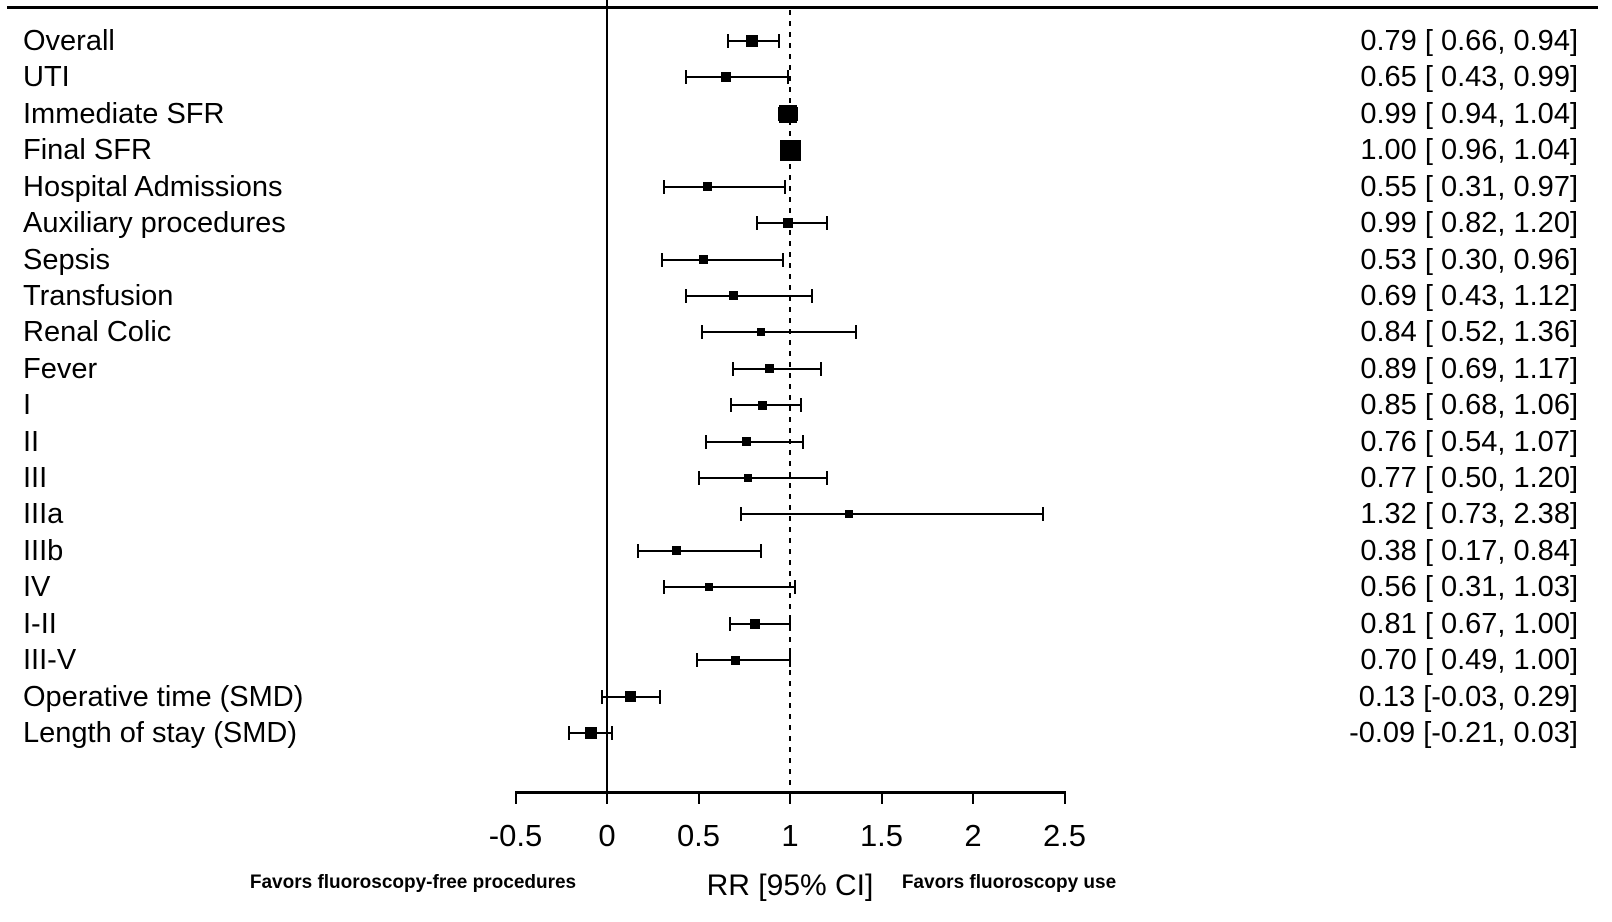 Image resolution: width=1612 pixels, height=922 pixels. I want to click on x-axis-tick-label: 0.5, so click(698, 835).